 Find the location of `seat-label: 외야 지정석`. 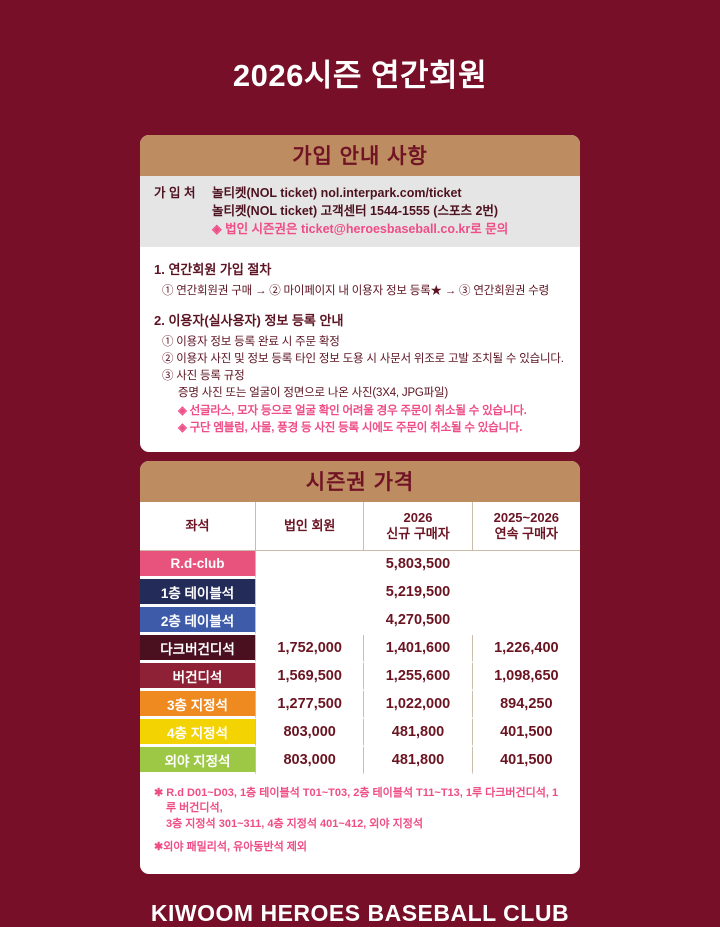

seat-label: 외야 지정석 is located at coordinates (197, 761).